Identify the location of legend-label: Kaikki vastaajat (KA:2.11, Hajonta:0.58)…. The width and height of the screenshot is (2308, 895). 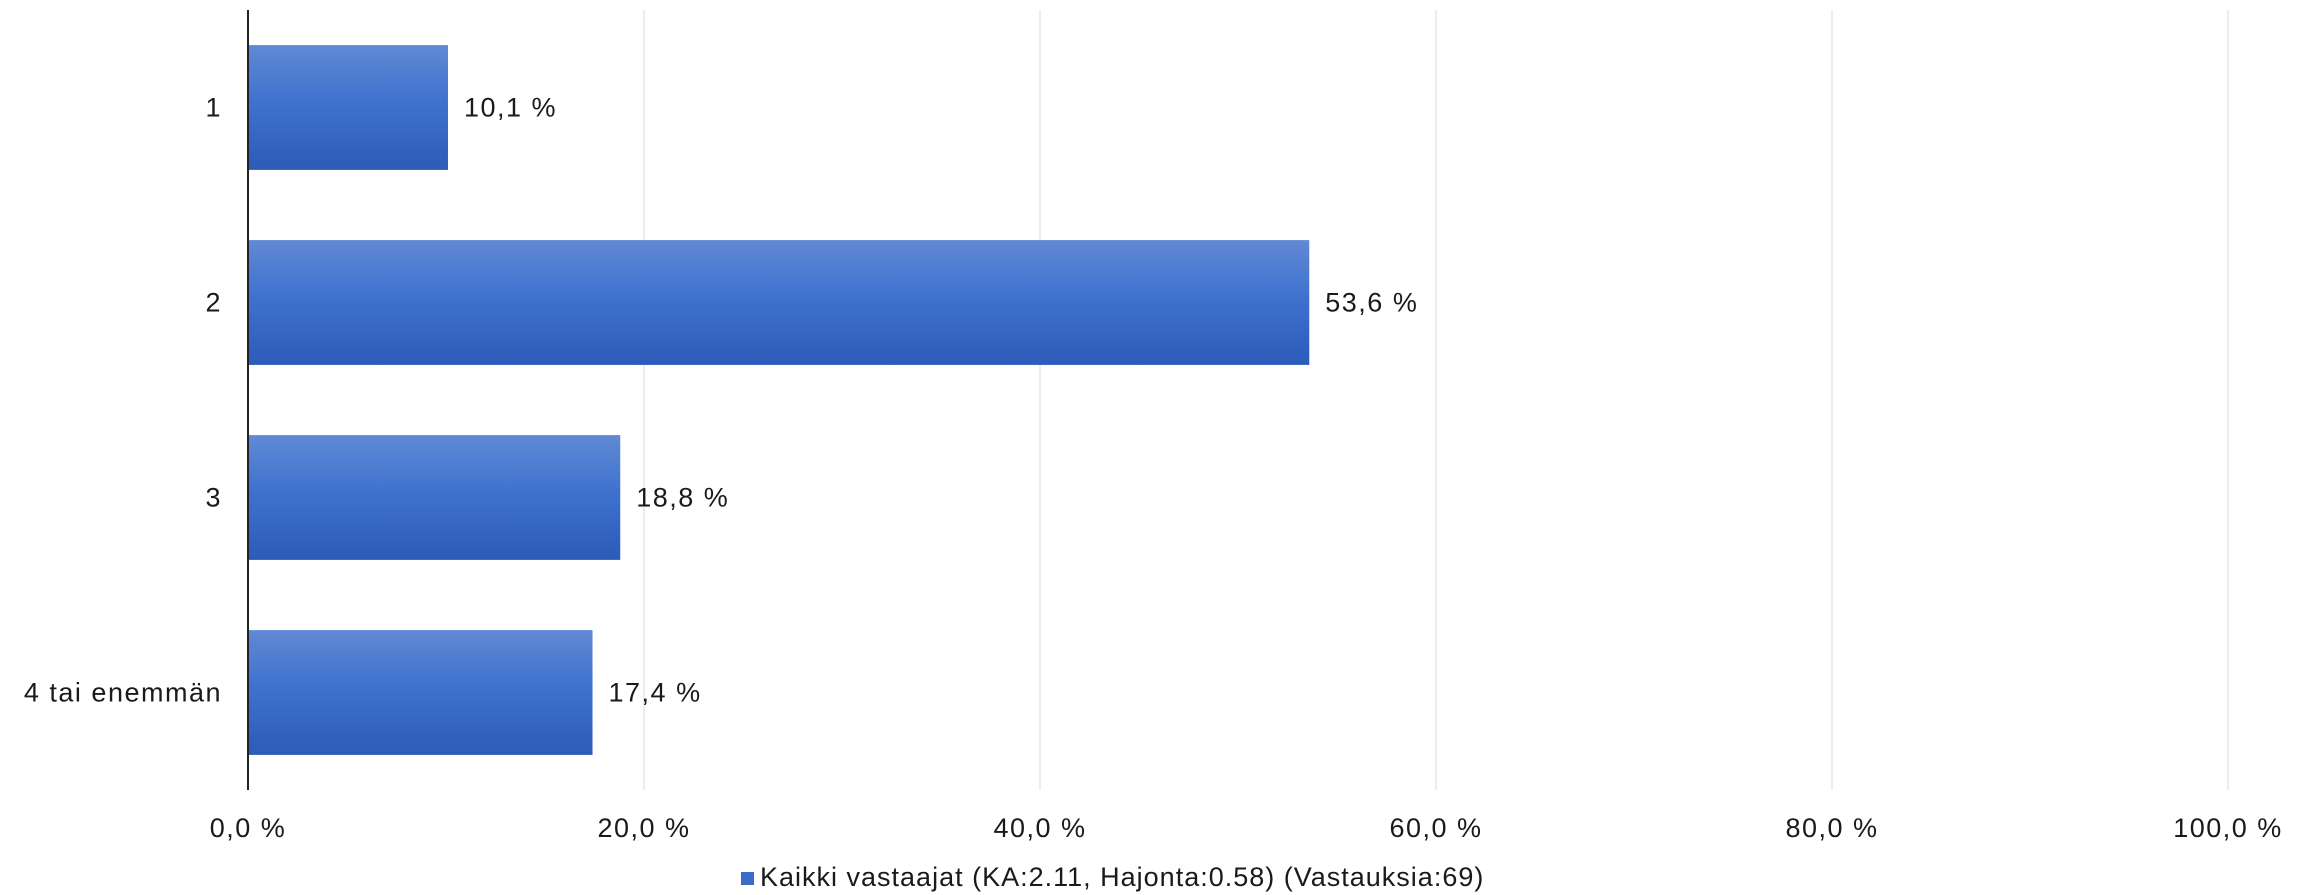
(1122, 877).